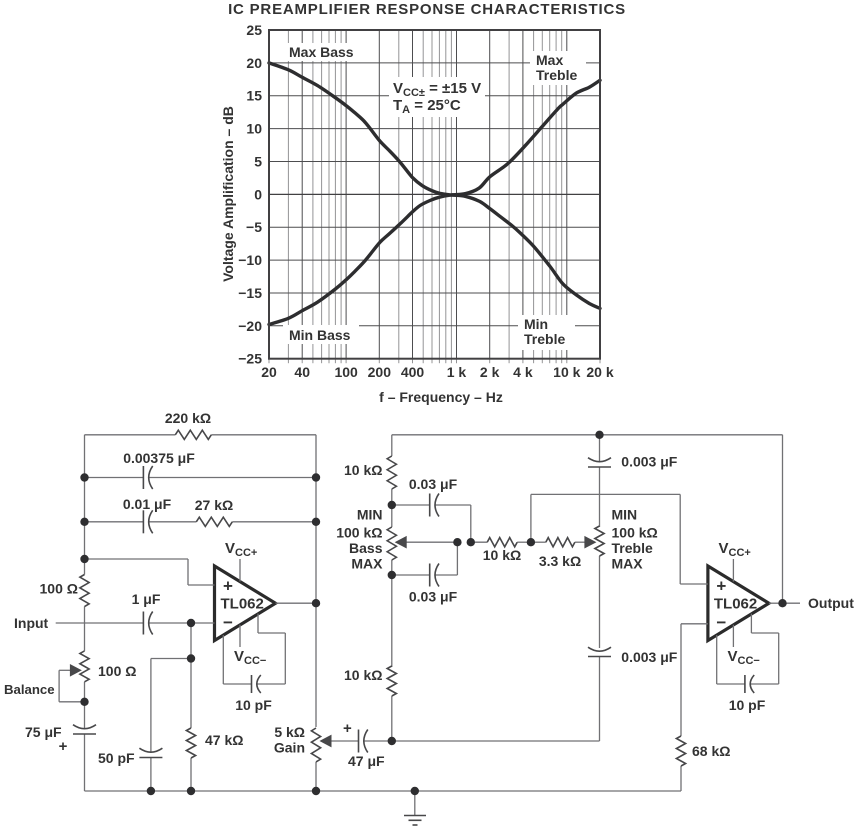 The width and height of the screenshot is (855, 826). Describe the element at coordinates (413, 372) in the screenshot. I see `svg-text: 400` at that location.